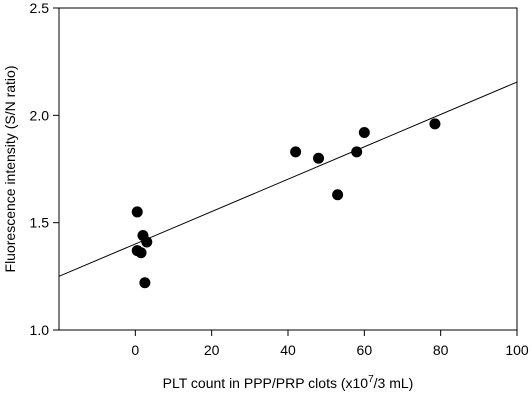 This screenshot has height=400, width=532. I want to click on y-tick-label: 2.5, so click(40, 8).